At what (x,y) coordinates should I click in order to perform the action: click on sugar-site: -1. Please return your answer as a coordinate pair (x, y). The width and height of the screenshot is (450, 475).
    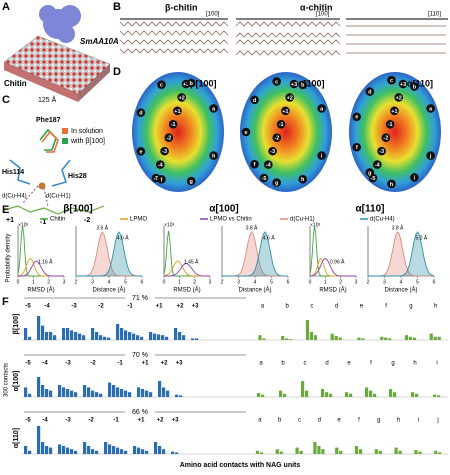
    Looking at the image, I should click on (281, 125).